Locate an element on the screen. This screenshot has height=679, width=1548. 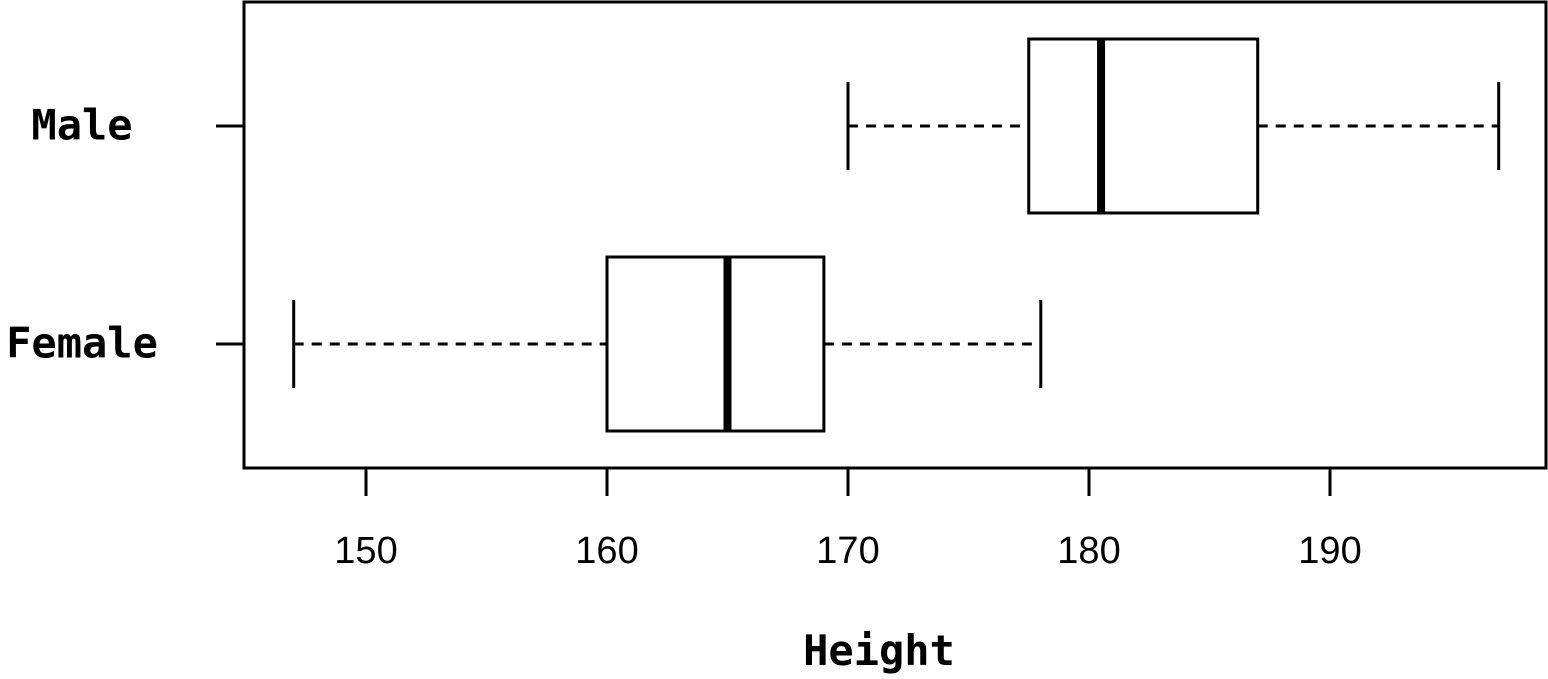
y-tick-label-female: Female is located at coordinates (82, 343).